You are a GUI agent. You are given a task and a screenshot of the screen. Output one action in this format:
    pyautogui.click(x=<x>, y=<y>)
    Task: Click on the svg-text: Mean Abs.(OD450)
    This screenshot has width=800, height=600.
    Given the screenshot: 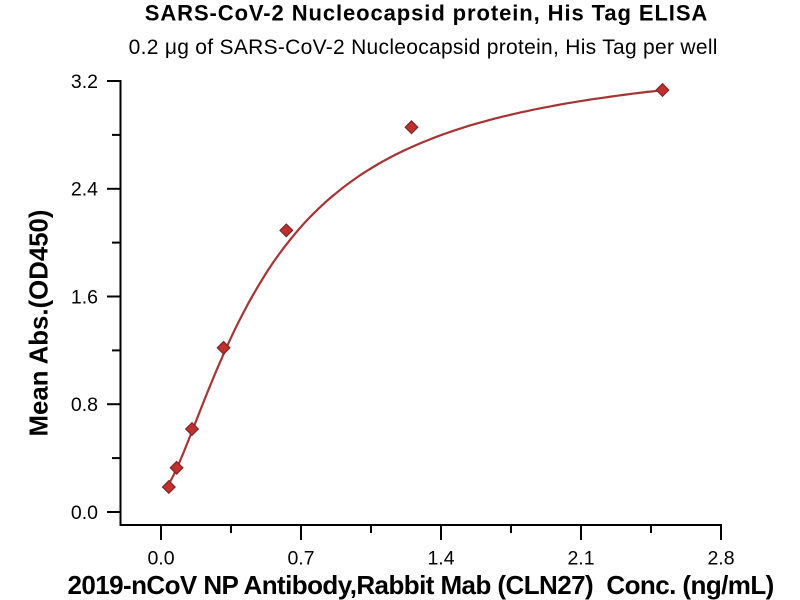 What is the action you would take?
    pyautogui.click(x=40, y=323)
    